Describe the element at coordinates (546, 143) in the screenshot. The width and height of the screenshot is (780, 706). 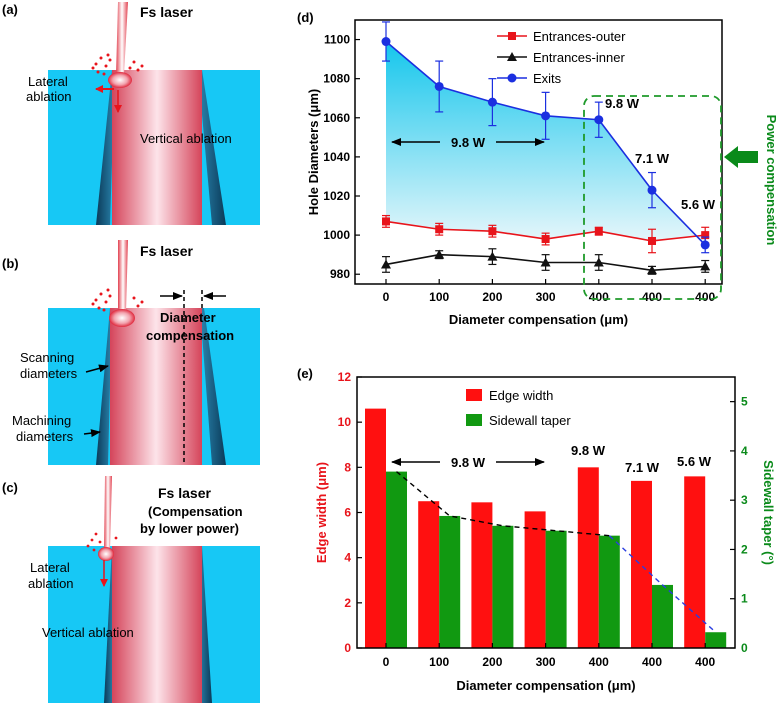
I see `area-fill` at that location.